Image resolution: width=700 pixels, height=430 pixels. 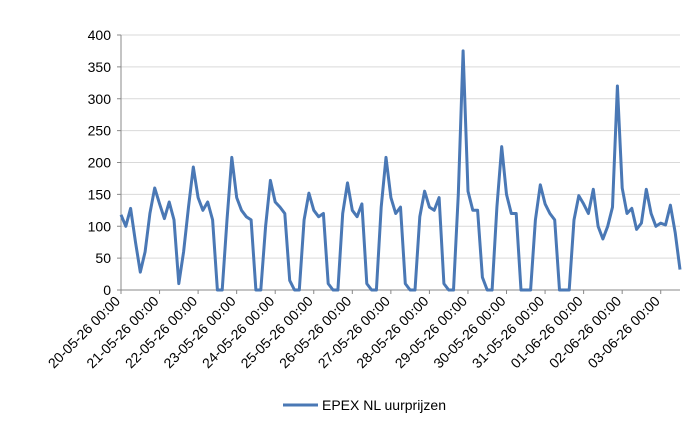 What do you see at coordinates (107, 290) in the screenshot?
I see `y-tick-label: 0` at bounding box center [107, 290].